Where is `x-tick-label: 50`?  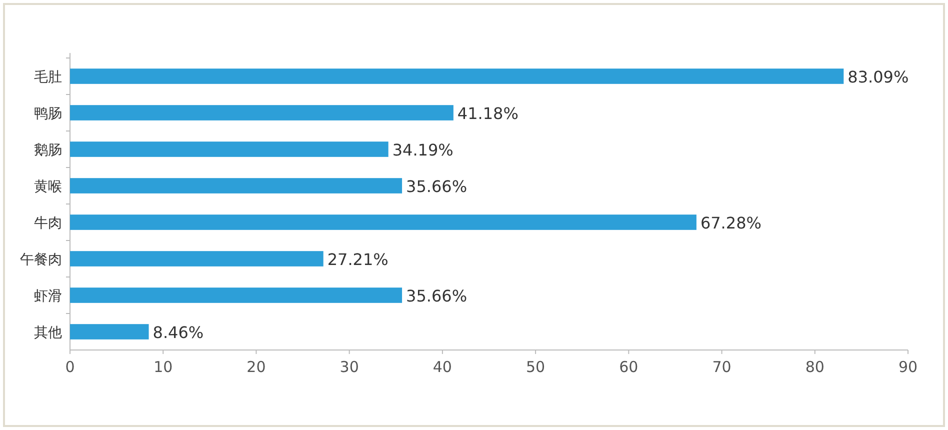 x-tick-label: 50 is located at coordinates (536, 367).